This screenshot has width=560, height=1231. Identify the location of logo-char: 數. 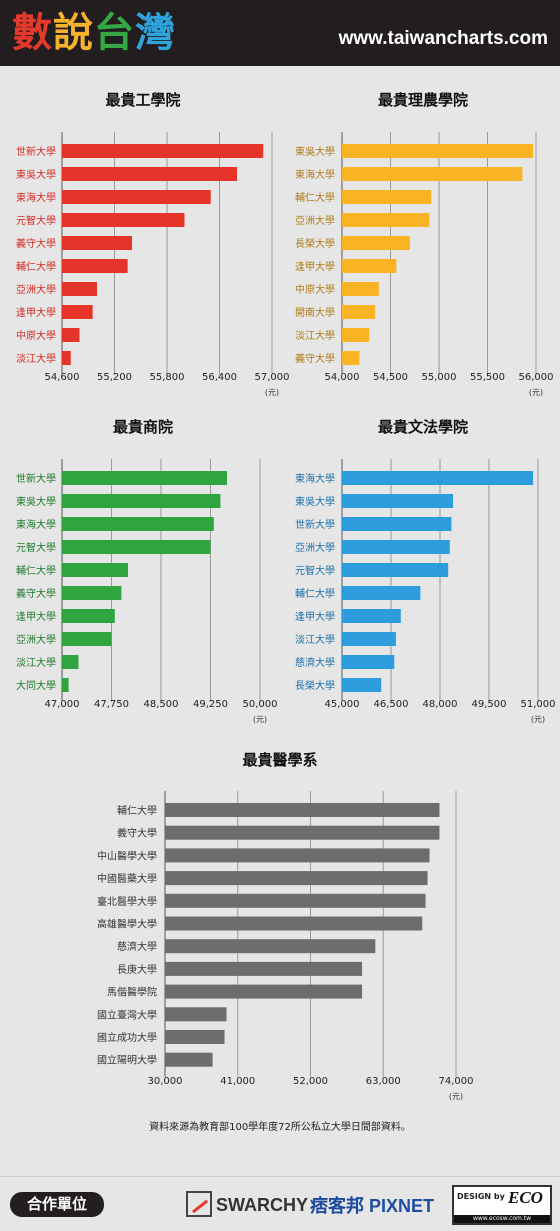
(32, 33).